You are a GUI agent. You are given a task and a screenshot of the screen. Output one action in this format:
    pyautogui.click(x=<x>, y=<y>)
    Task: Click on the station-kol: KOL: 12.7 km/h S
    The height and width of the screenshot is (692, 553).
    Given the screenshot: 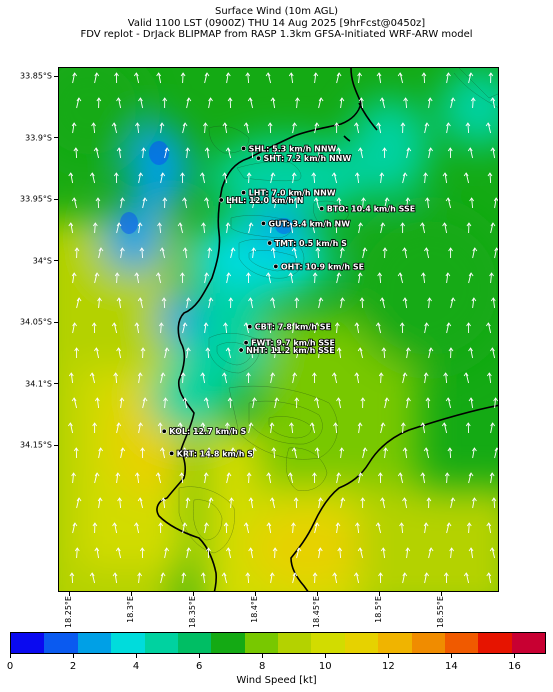 What is the action you would take?
    pyautogui.click(x=204, y=431)
    